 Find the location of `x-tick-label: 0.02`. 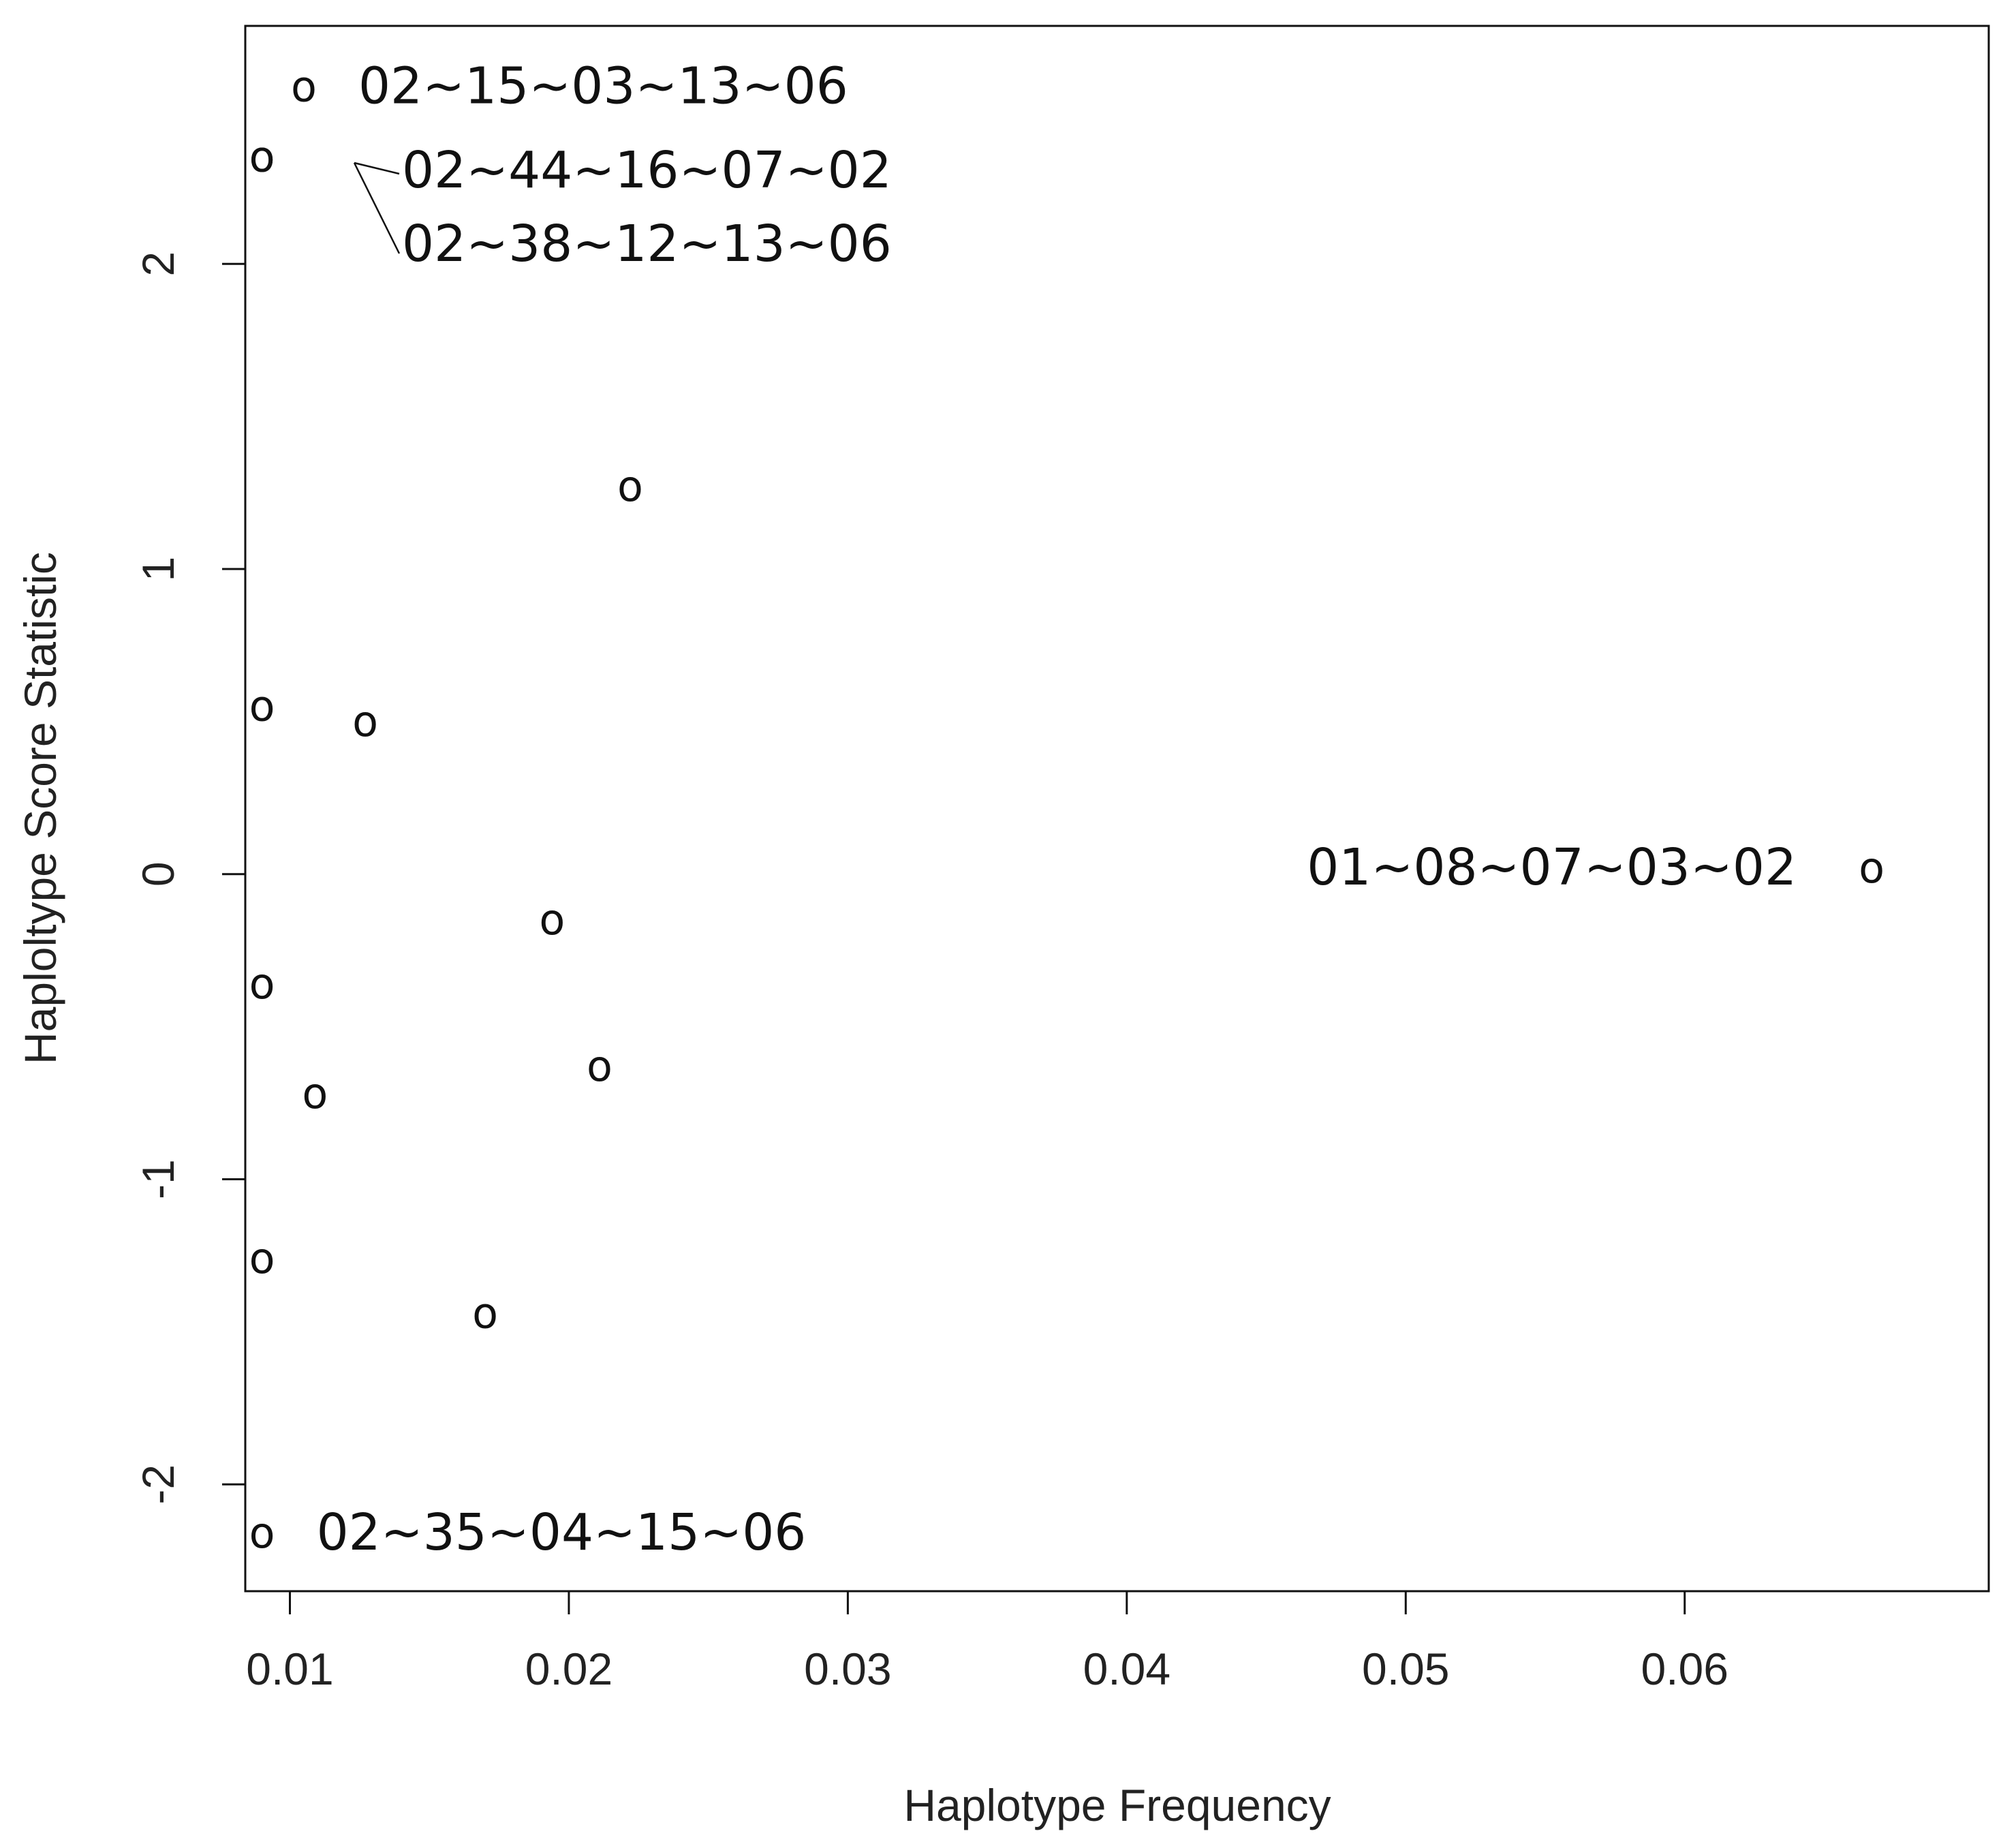

x-tick-label: 0.02 is located at coordinates (568, 1669).